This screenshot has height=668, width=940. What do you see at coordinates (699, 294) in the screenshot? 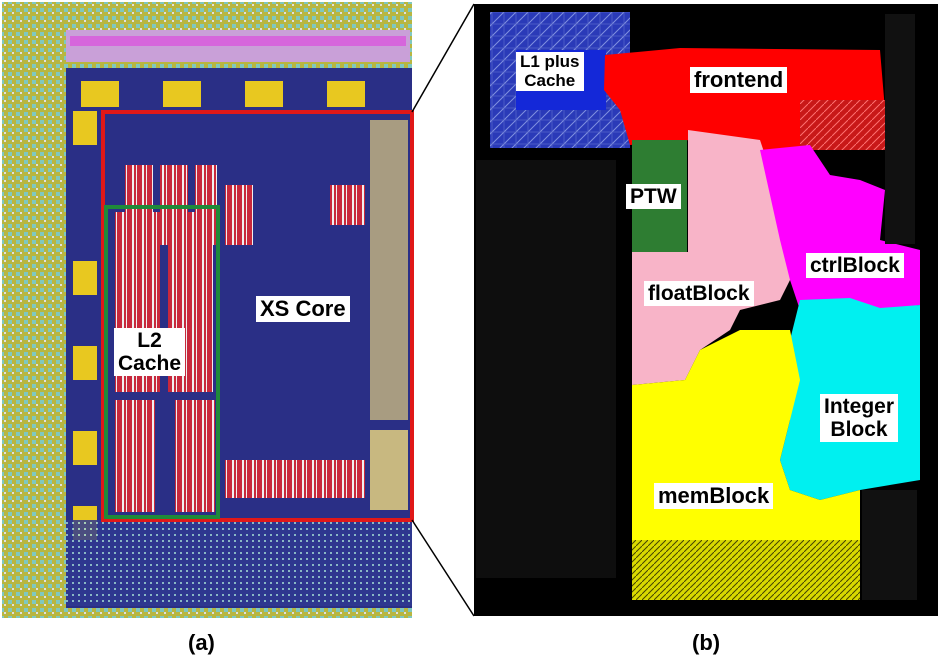
I see `label-float-block: floatBlock` at bounding box center [699, 294].